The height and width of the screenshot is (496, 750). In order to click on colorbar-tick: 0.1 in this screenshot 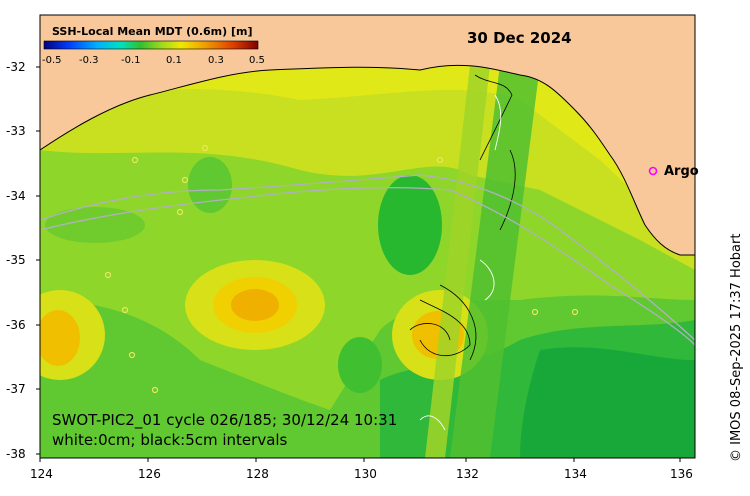, I will do `click(174, 60)`.